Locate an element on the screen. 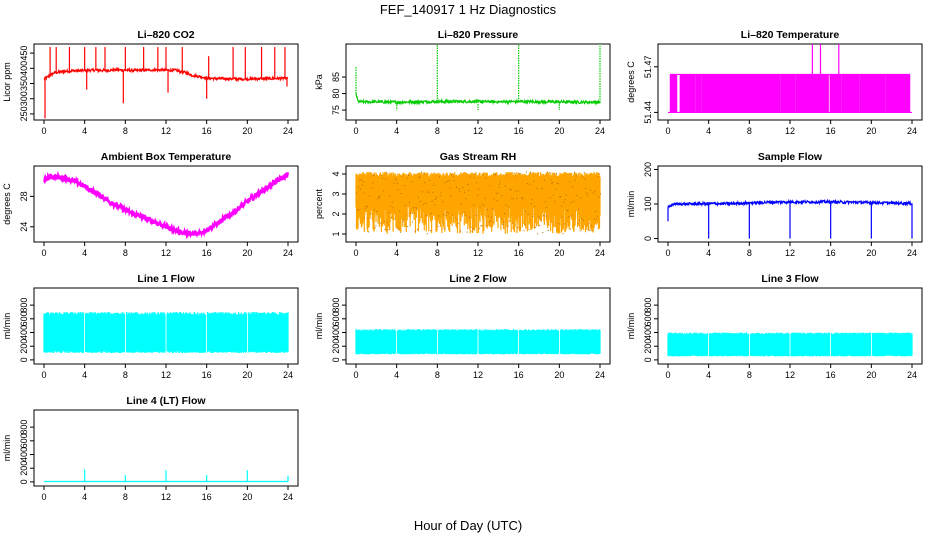 The height and width of the screenshot is (540, 936). panel-title: Li–820 Temperature is located at coordinates (790, 35).